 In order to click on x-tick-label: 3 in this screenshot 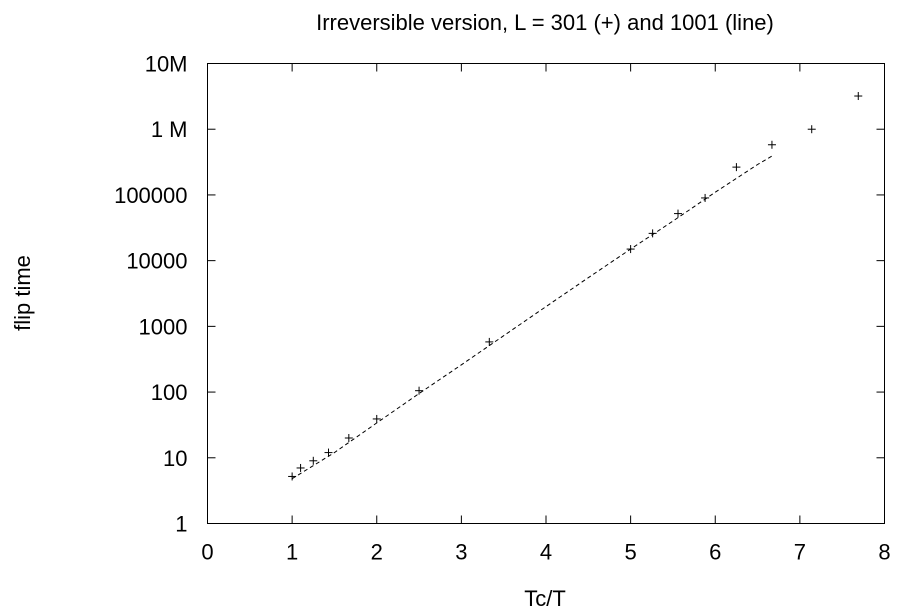, I will do `click(461, 552)`.